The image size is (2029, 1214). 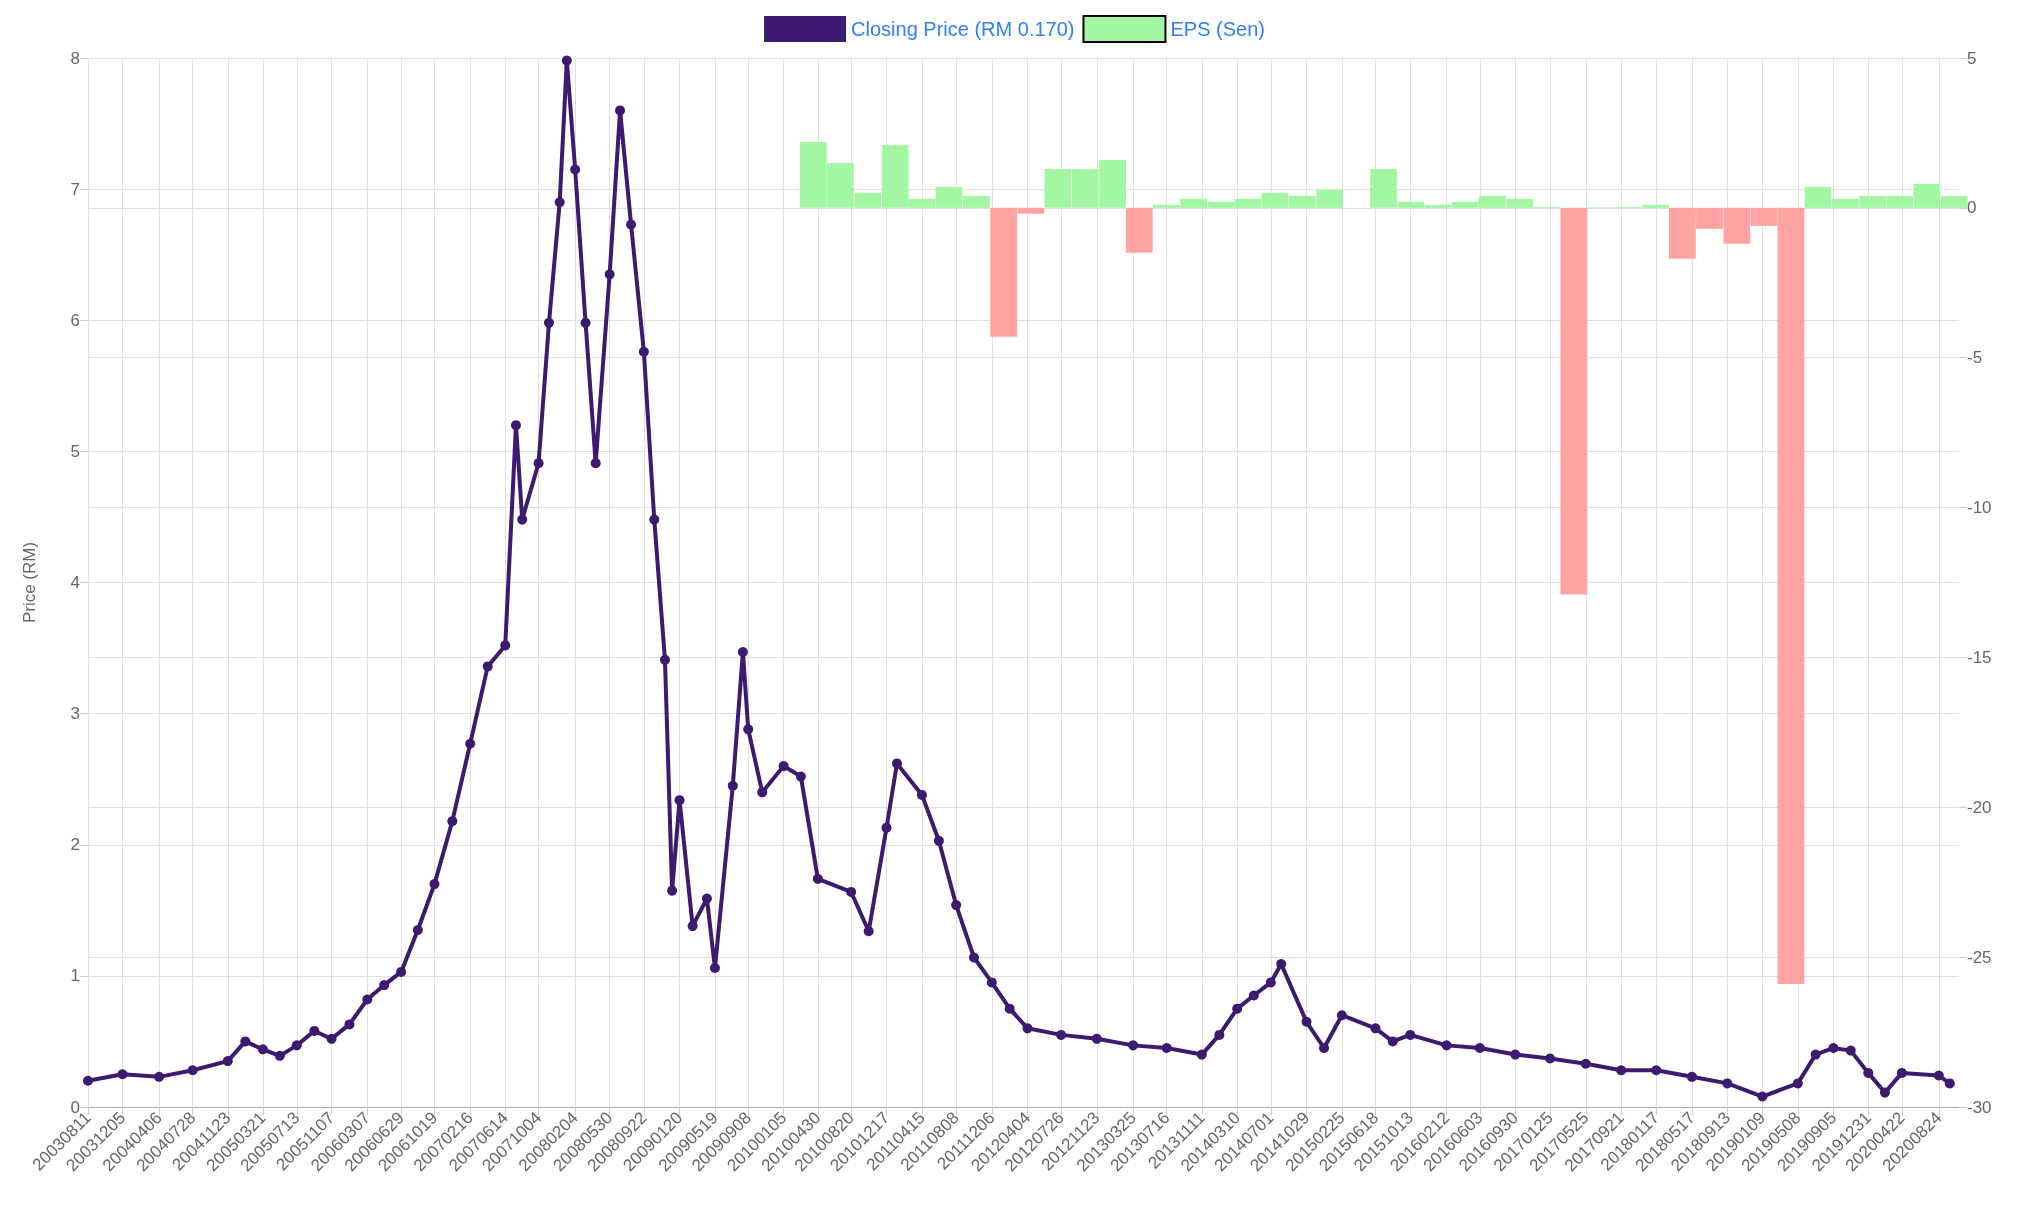 What do you see at coordinates (75, 845) in the screenshot?
I see `y-tick-label: 2` at bounding box center [75, 845].